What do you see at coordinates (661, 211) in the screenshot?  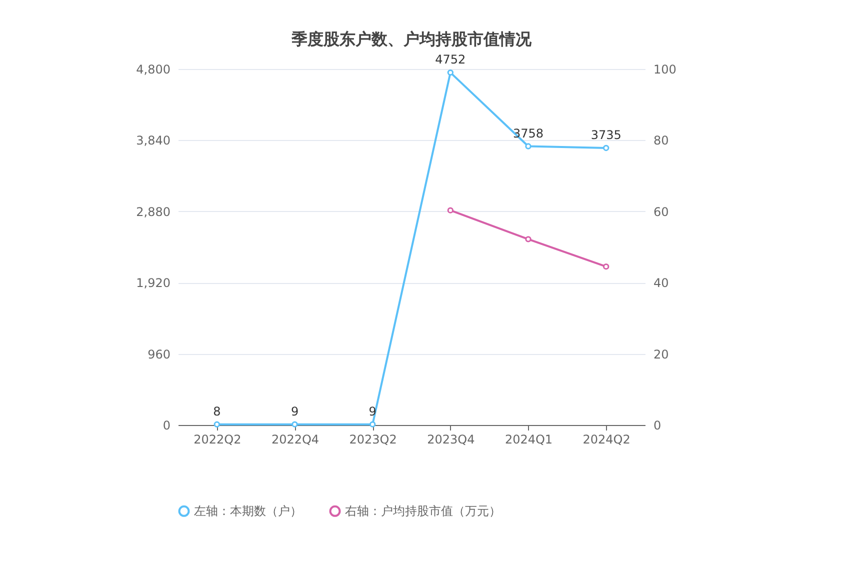 I see `y2-tick-label: 60` at bounding box center [661, 211].